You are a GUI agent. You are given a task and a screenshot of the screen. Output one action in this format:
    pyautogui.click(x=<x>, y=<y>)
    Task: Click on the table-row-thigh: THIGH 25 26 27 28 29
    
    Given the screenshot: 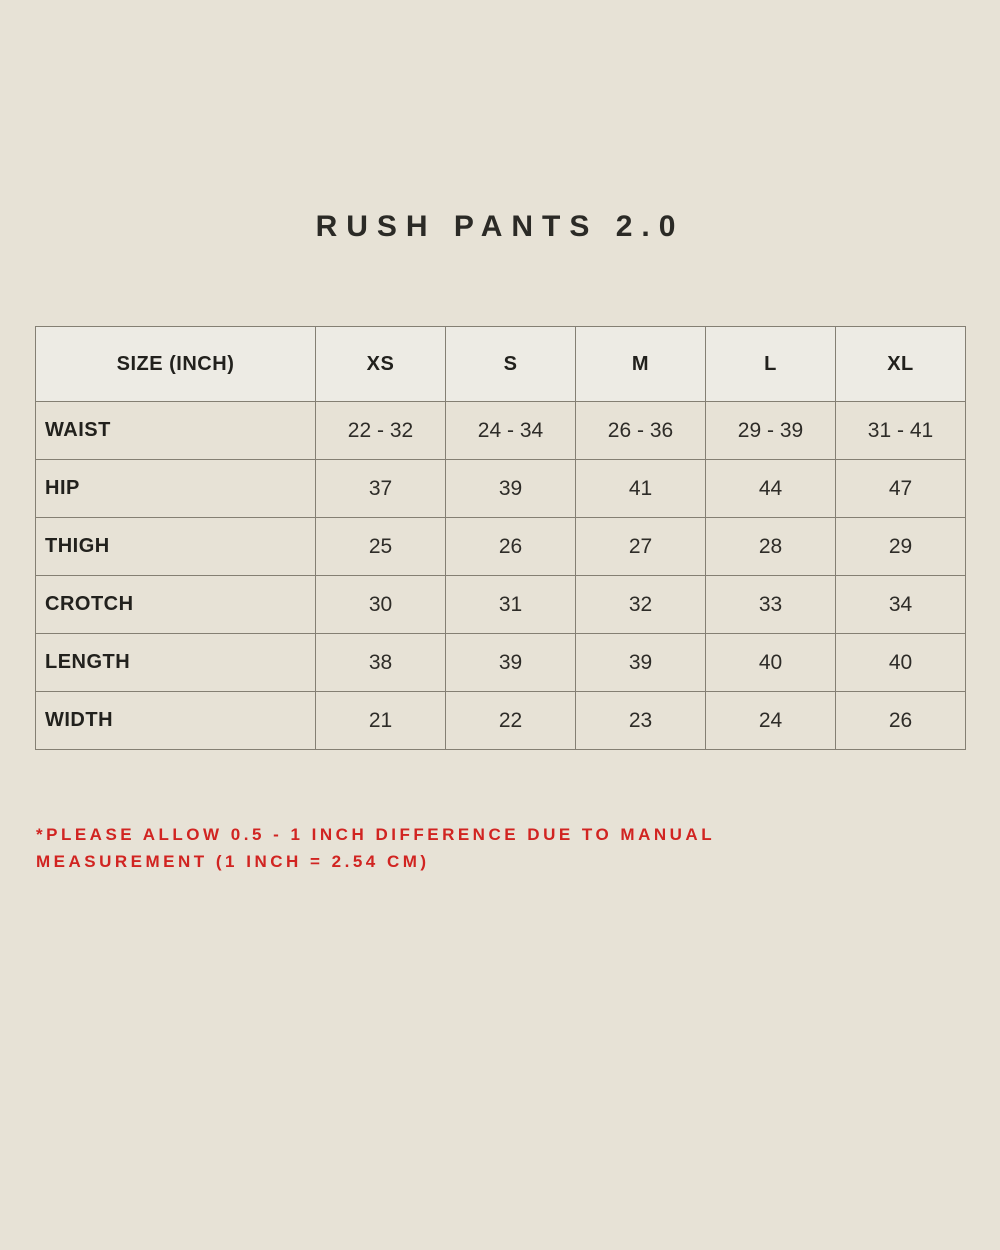 What is the action you would take?
    pyautogui.click(x=500, y=546)
    